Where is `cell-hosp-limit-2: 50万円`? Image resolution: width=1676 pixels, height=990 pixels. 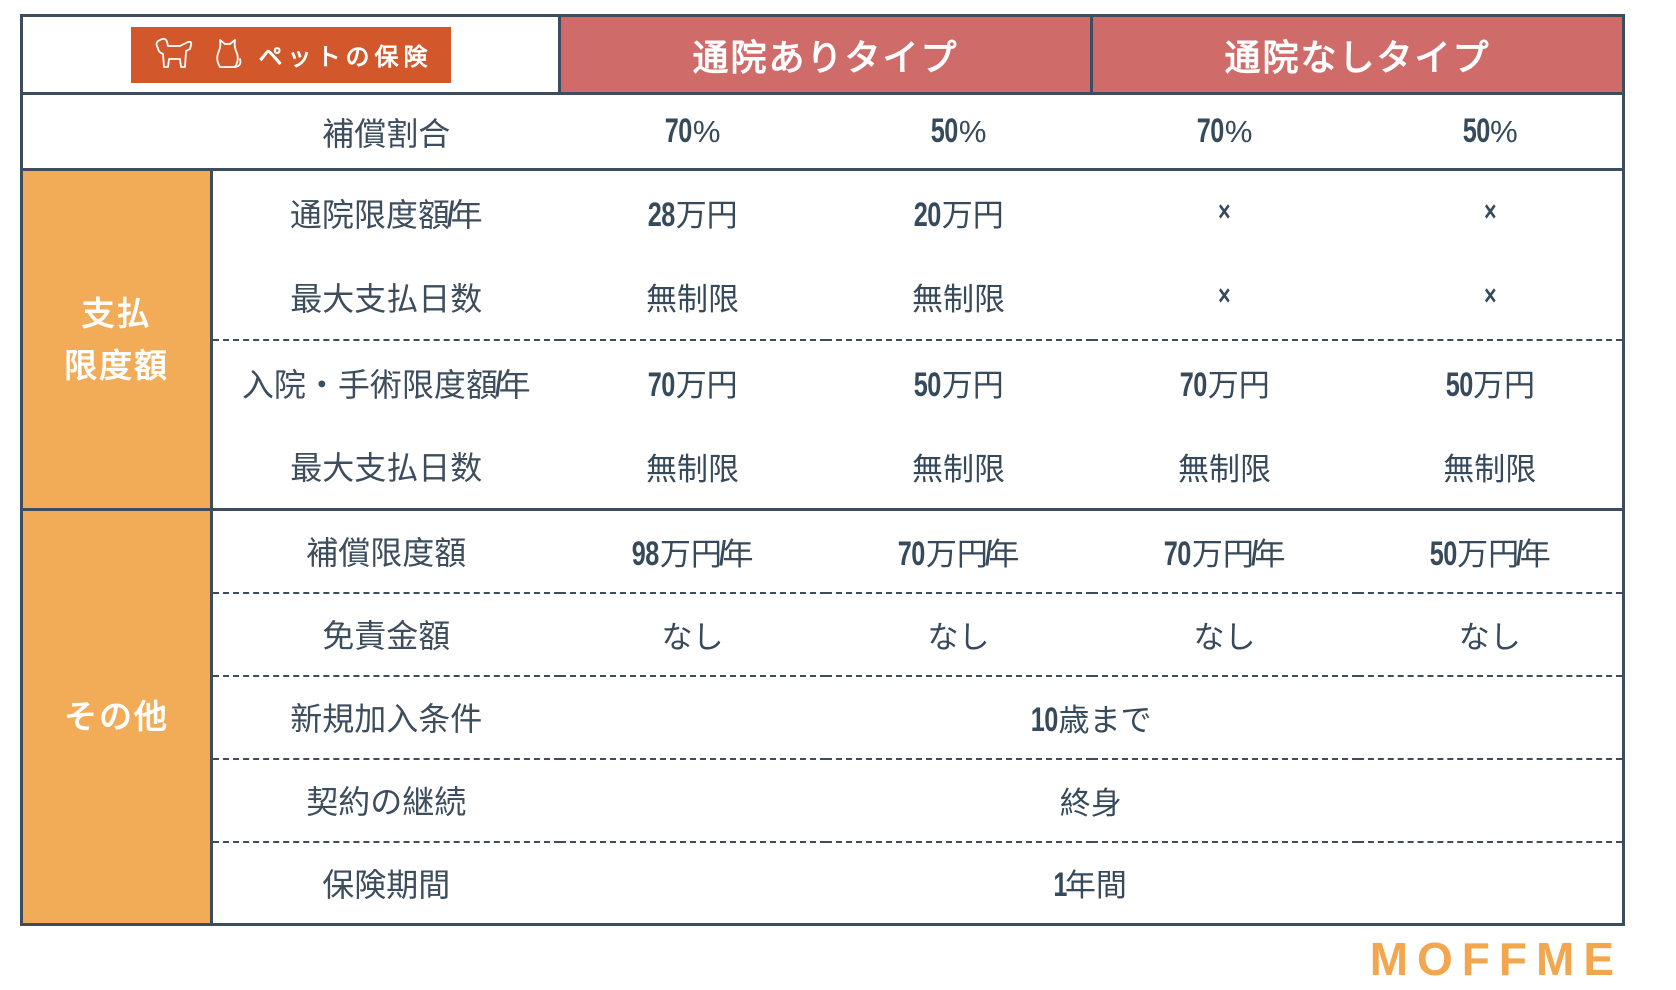
cell-hosp-limit-2: 50万円 is located at coordinates (958, 385).